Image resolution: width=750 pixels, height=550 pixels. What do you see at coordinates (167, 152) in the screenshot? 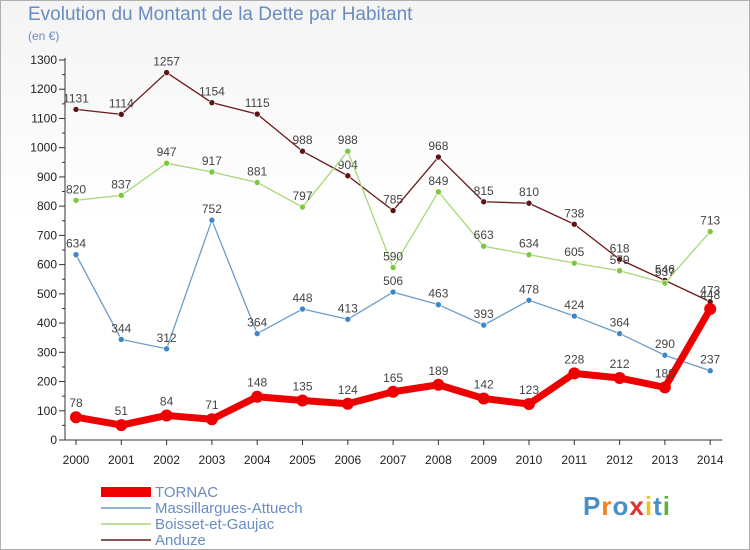
I see `data-label: 947` at bounding box center [167, 152].